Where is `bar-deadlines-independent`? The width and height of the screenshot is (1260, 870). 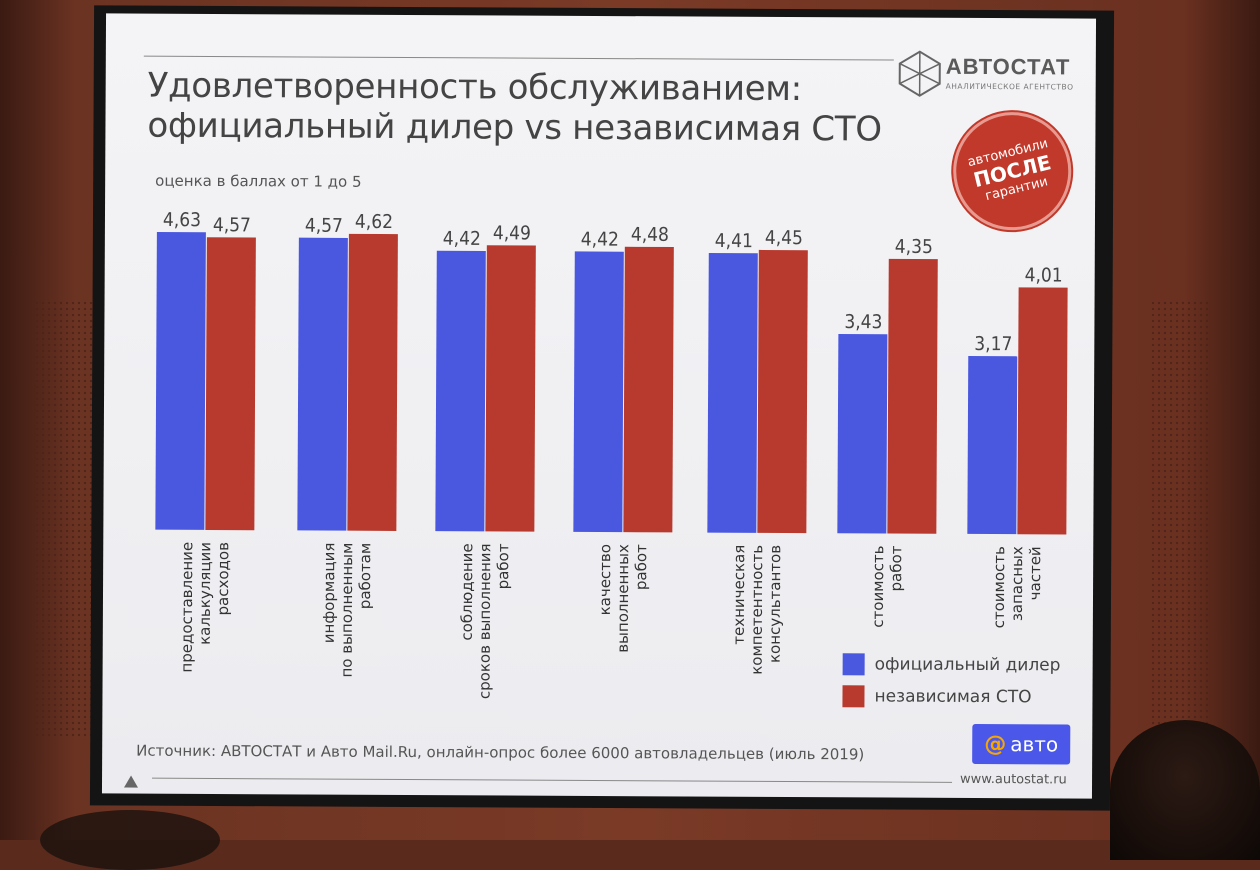 bar-deadlines-independent is located at coordinates (510, 388).